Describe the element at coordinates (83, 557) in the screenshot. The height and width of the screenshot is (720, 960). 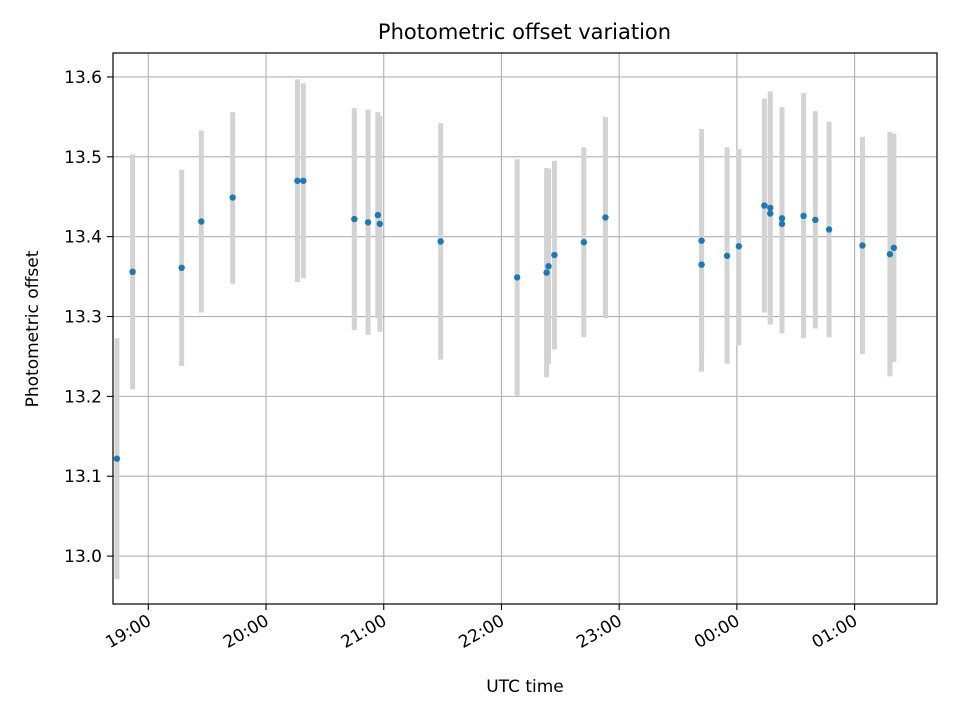
I see `y-tick-label: 13.0` at that location.